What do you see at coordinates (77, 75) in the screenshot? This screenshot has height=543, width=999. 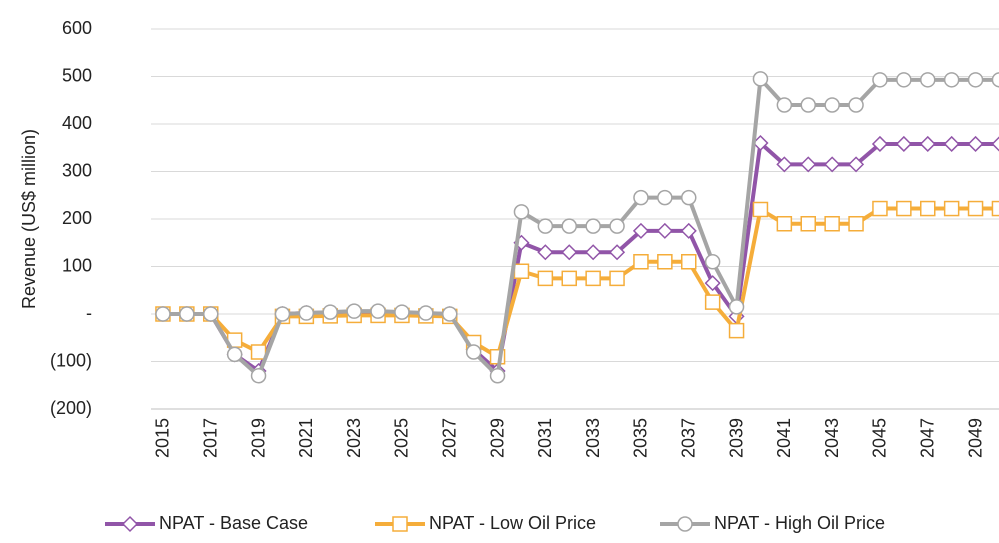 I see `y-tick-label: 500` at bounding box center [77, 75].